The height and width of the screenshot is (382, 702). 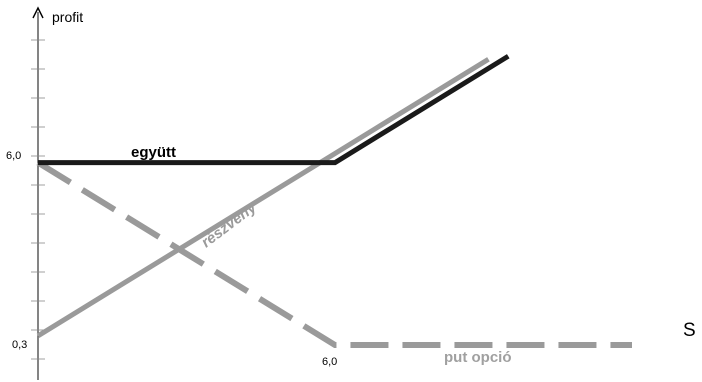 I want to click on y-tick-label-0-3: 0,3, so click(x=19, y=345).